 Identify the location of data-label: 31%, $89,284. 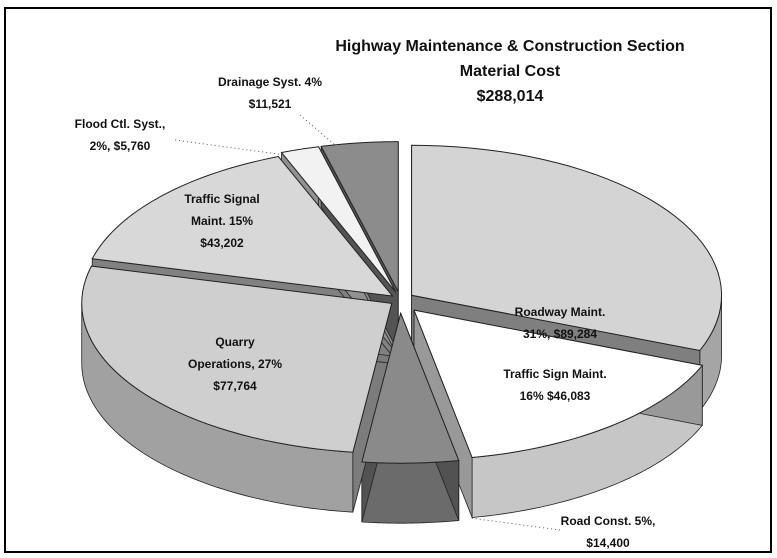
(560, 334).